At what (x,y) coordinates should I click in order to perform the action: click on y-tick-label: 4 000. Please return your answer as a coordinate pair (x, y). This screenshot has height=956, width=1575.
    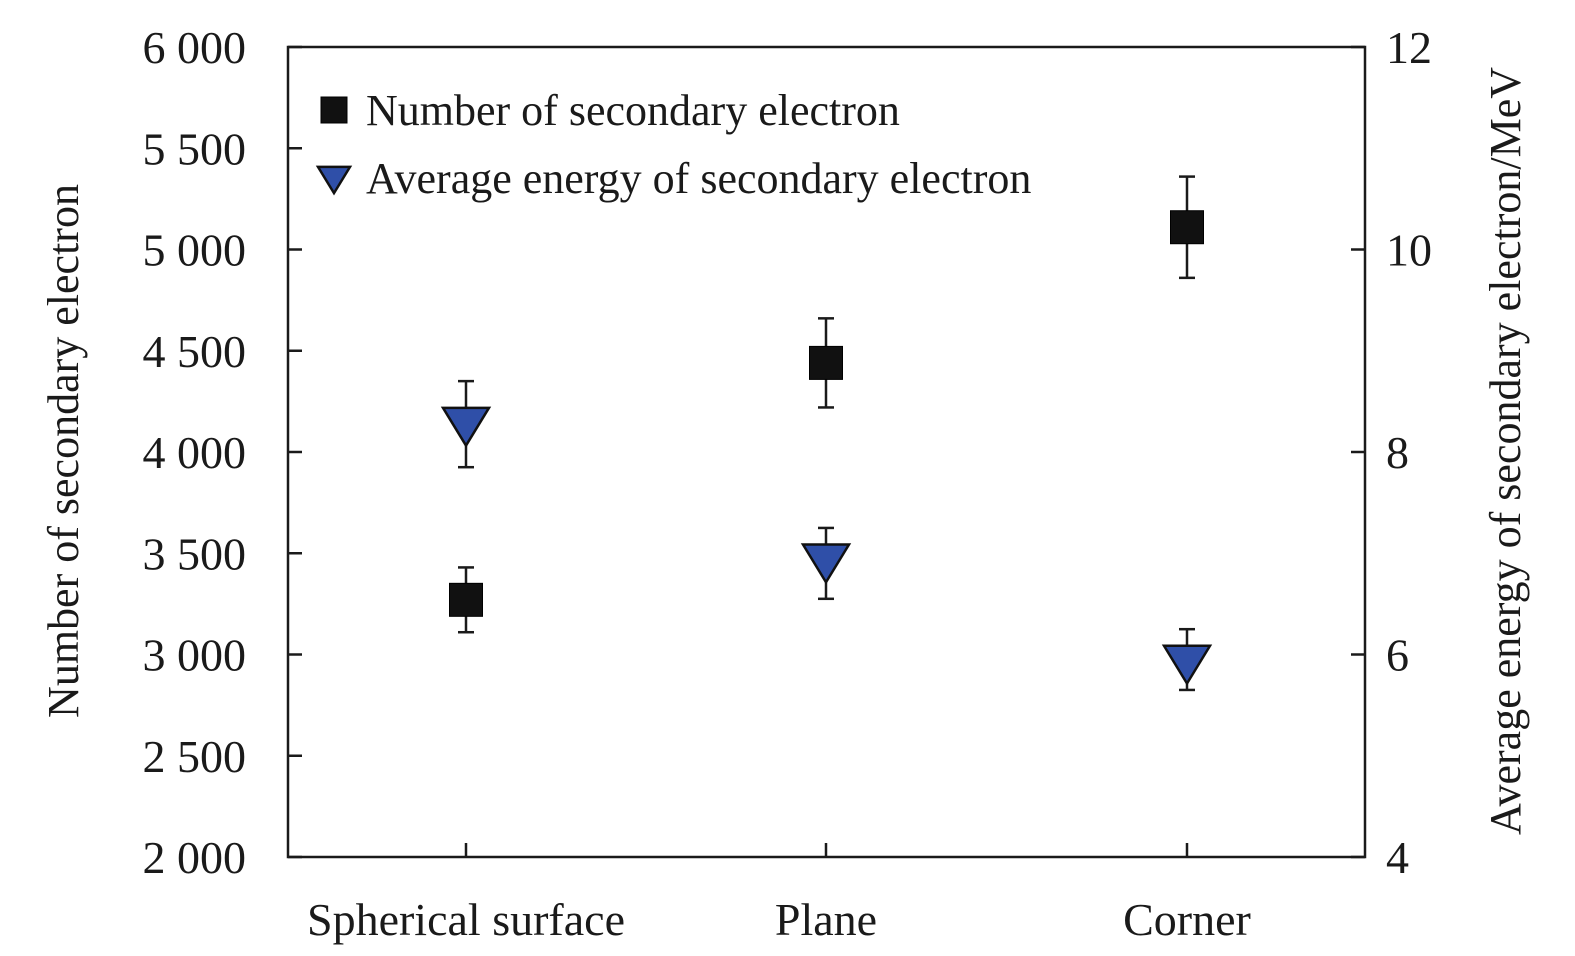
    Looking at the image, I should click on (195, 452).